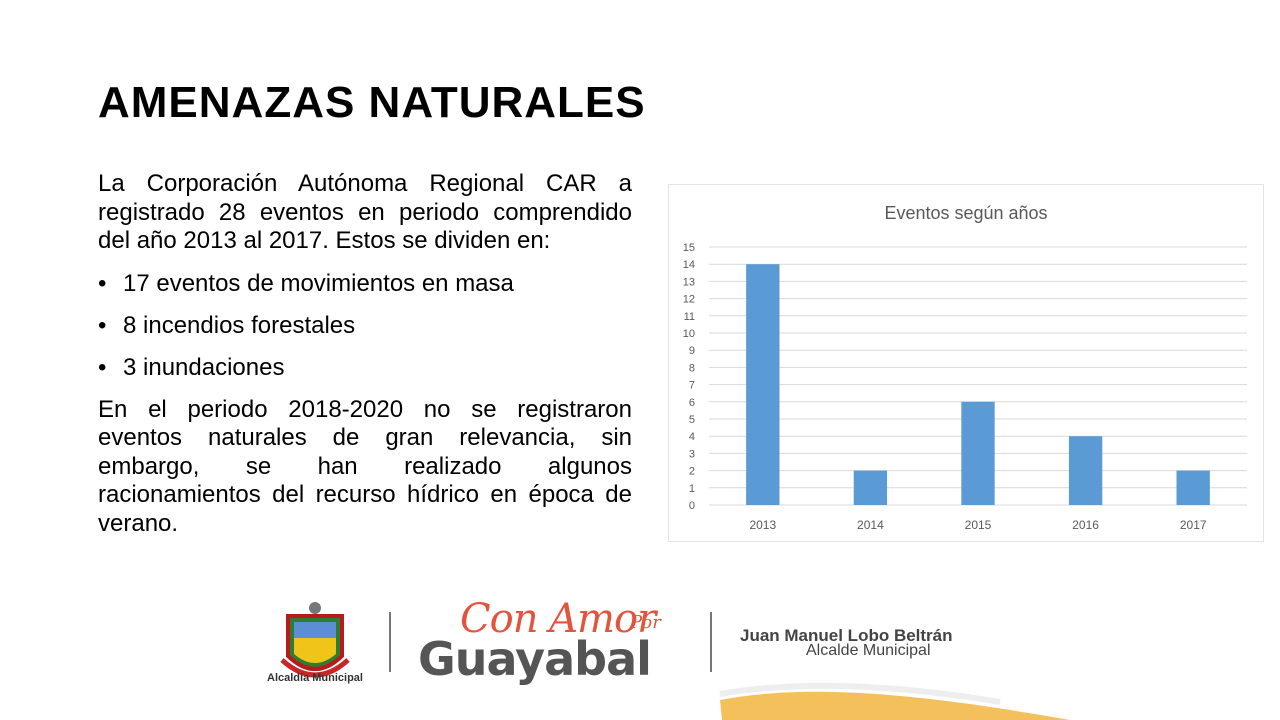  I want to click on y-tick-label: 12, so click(689, 300).